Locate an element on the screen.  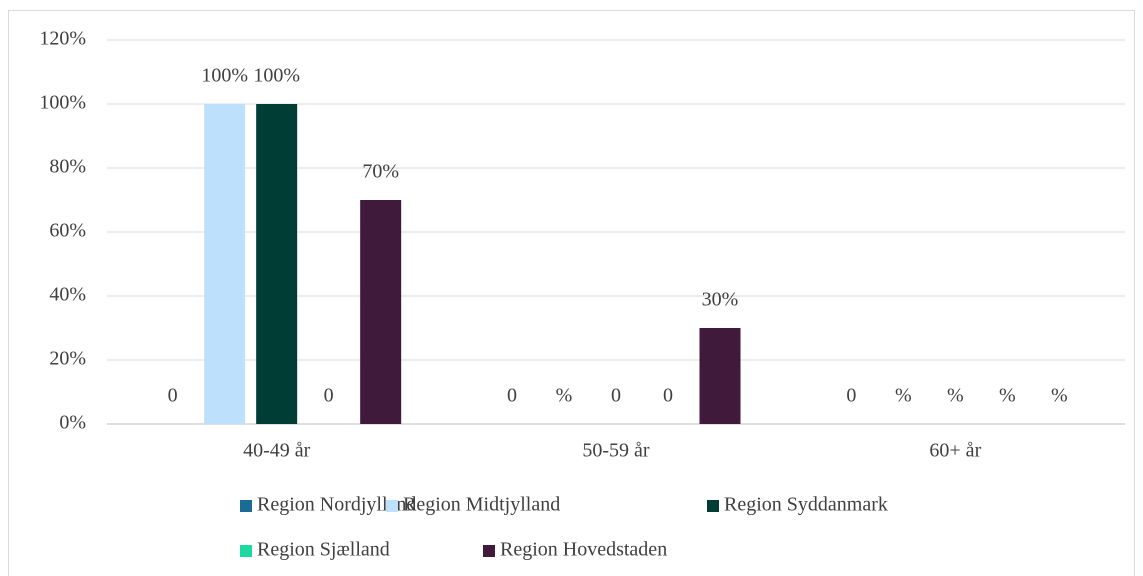
y-tick-label: 0% is located at coordinates (72, 423).